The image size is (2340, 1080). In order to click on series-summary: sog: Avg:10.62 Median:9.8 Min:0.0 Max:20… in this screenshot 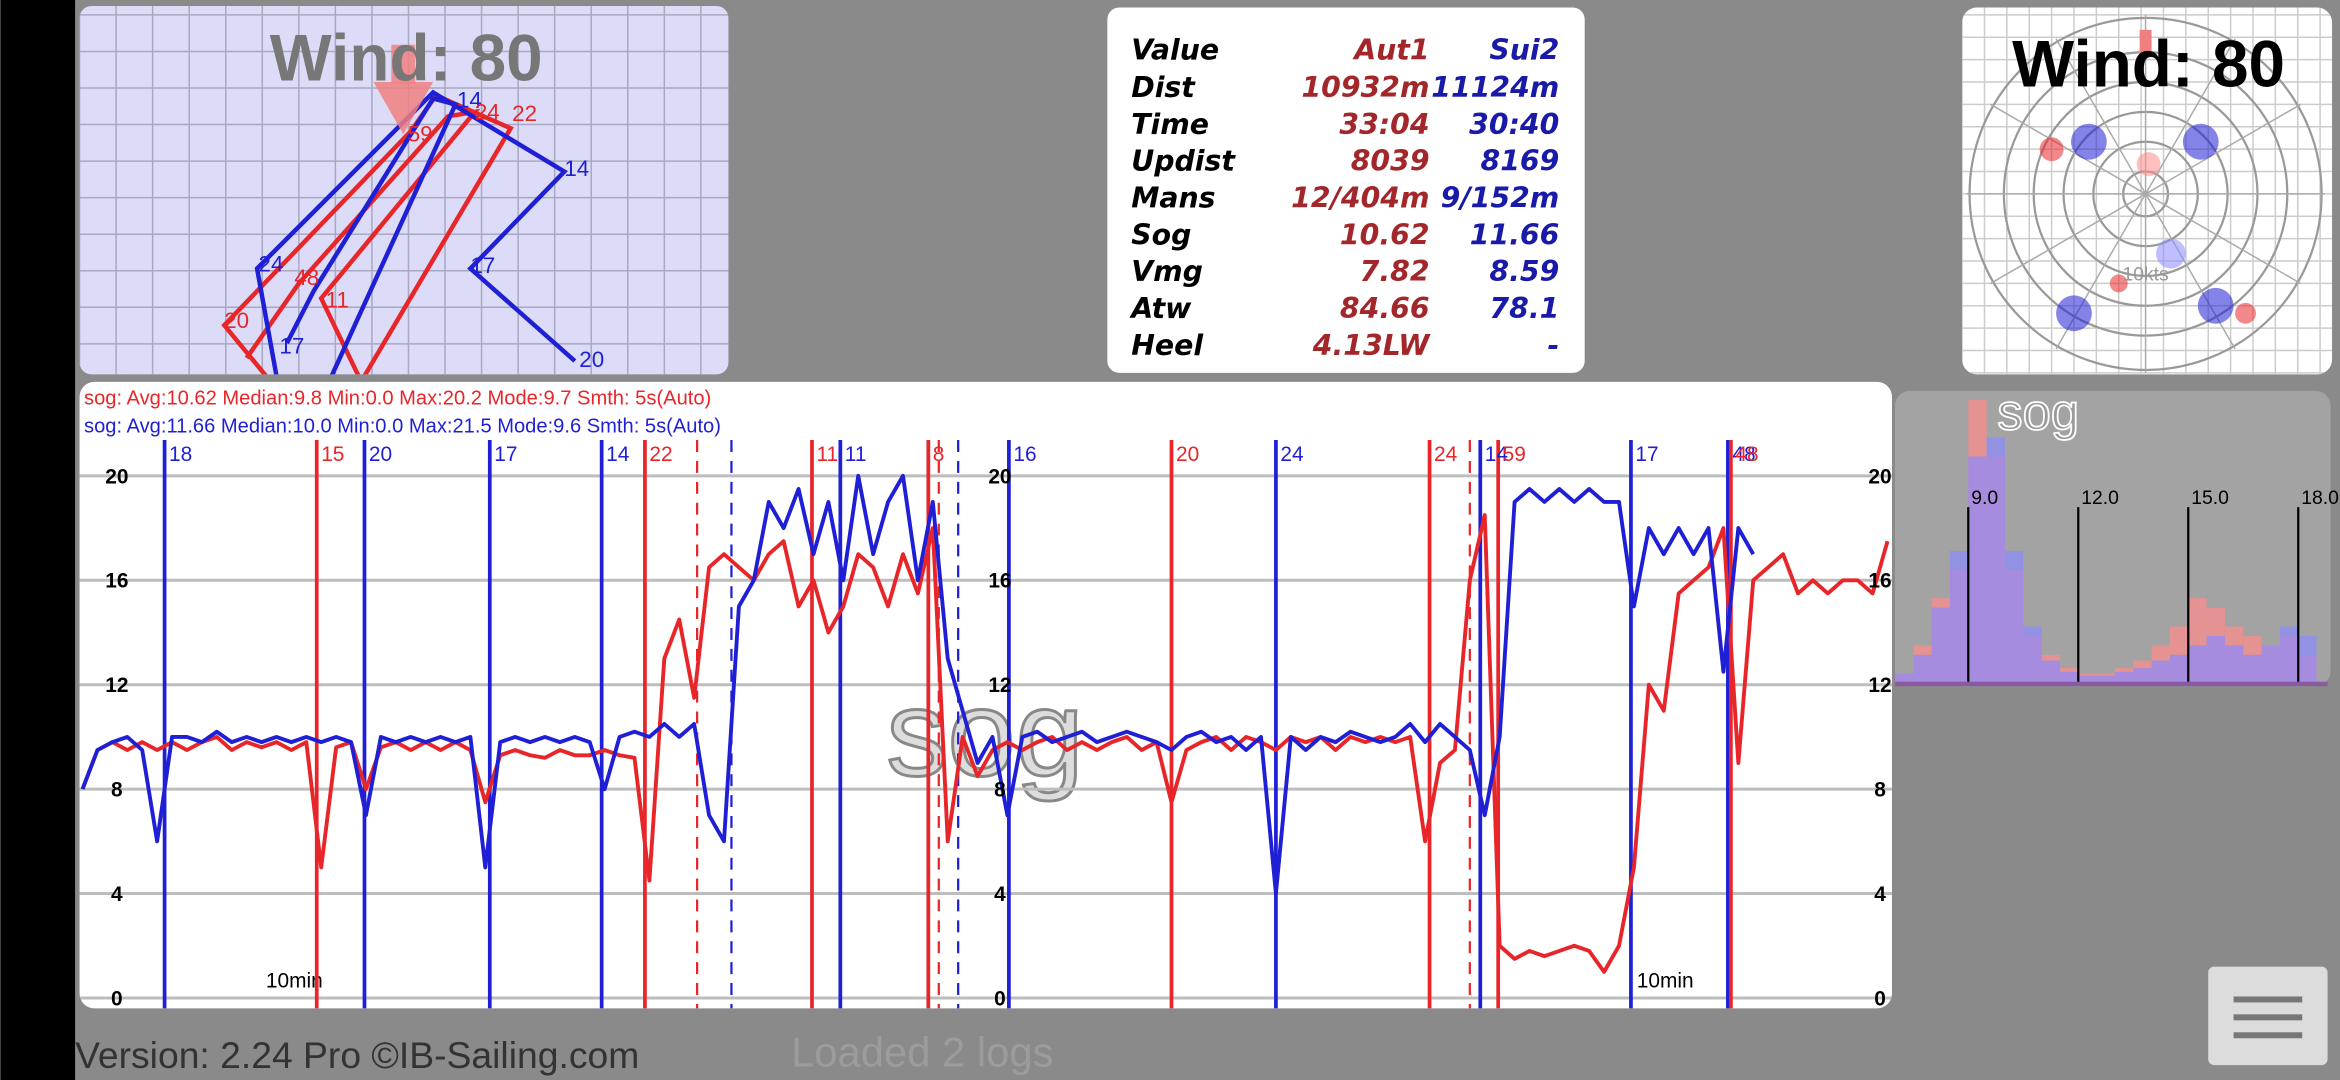, I will do `click(397, 398)`.